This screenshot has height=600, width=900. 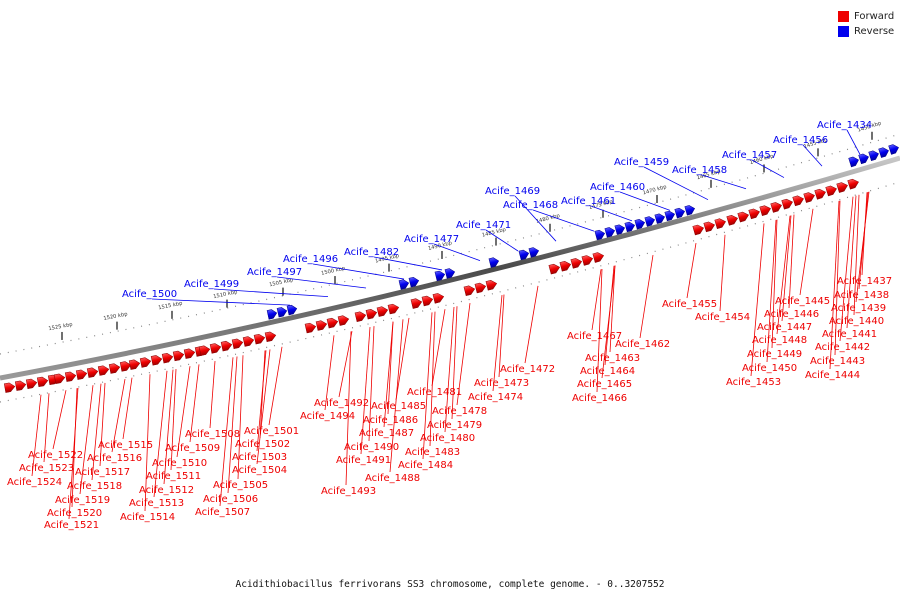 What do you see at coordinates (722, 317) in the screenshot?
I see `forward-gene-label: Acife_1454` at bounding box center [722, 317].